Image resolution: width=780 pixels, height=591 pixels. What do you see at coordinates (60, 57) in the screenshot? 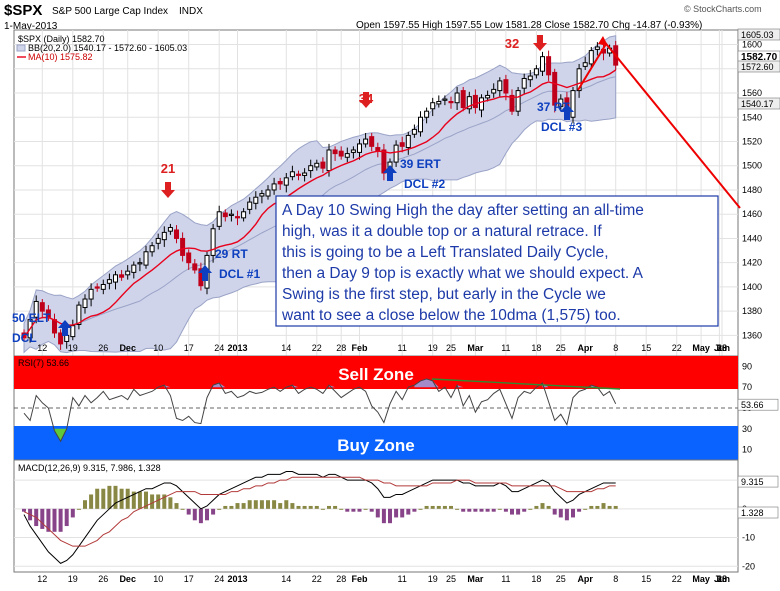
I see `legend-ma: MA(10) 1575.82` at bounding box center [60, 57].